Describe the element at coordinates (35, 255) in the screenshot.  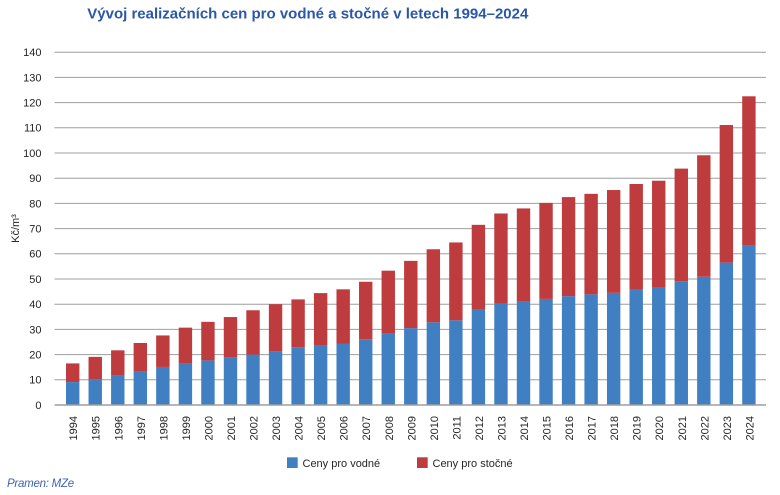
I see `svg-text: 60` at that location.